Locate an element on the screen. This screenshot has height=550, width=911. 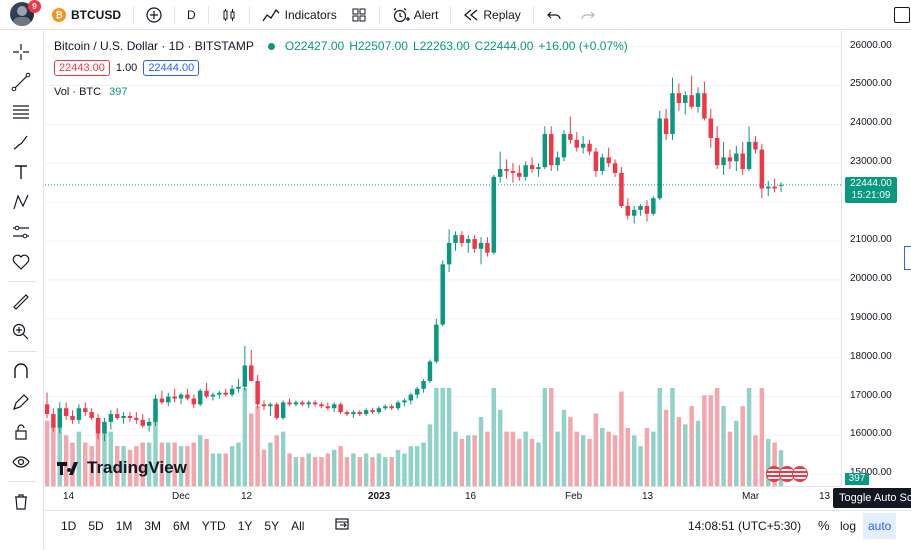
time-tick: 12 is located at coordinates (247, 496).